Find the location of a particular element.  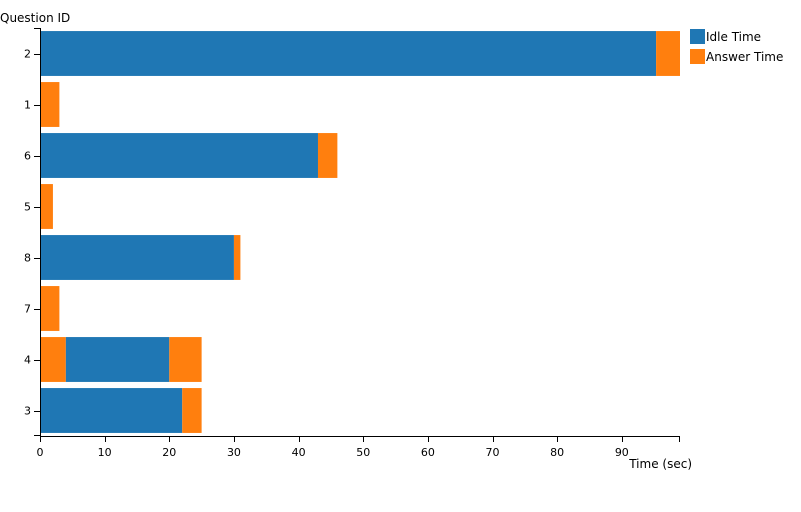

legend-swatch-idle-time is located at coordinates (697, 36).